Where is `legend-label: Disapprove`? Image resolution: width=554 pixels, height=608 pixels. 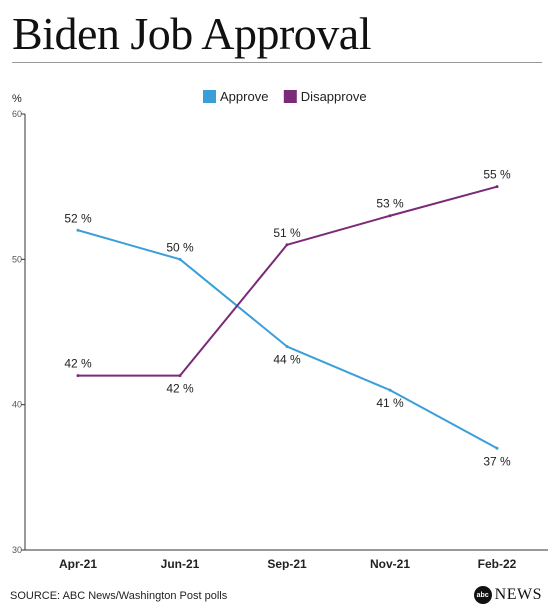 legend-label: Disapprove is located at coordinates (334, 96).